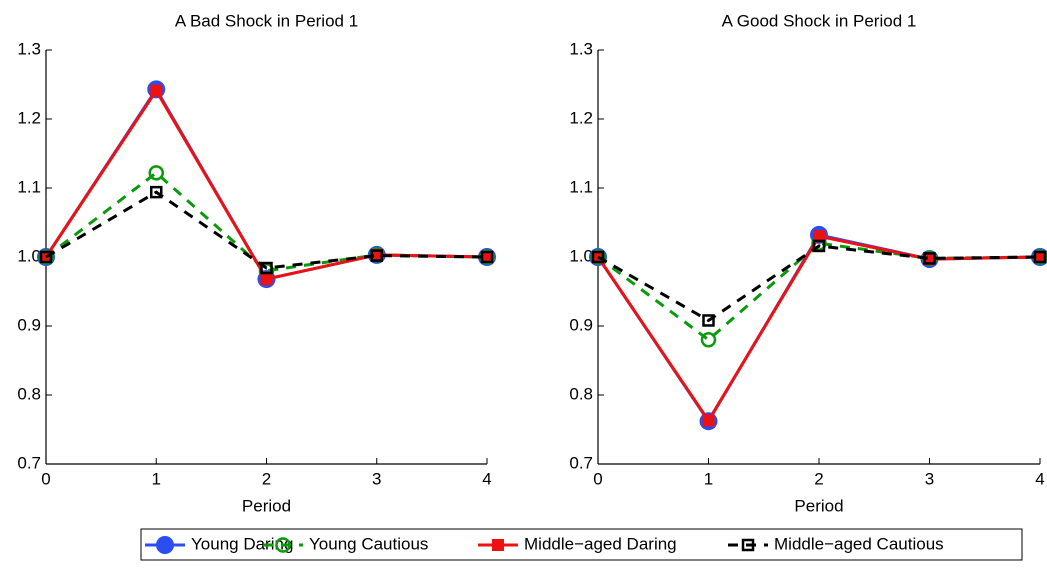 This screenshot has height=581, width=1047. Describe the element at coordinates (368, 543) in the screenshot. I see `legend-label: Young Cautious` at that location.